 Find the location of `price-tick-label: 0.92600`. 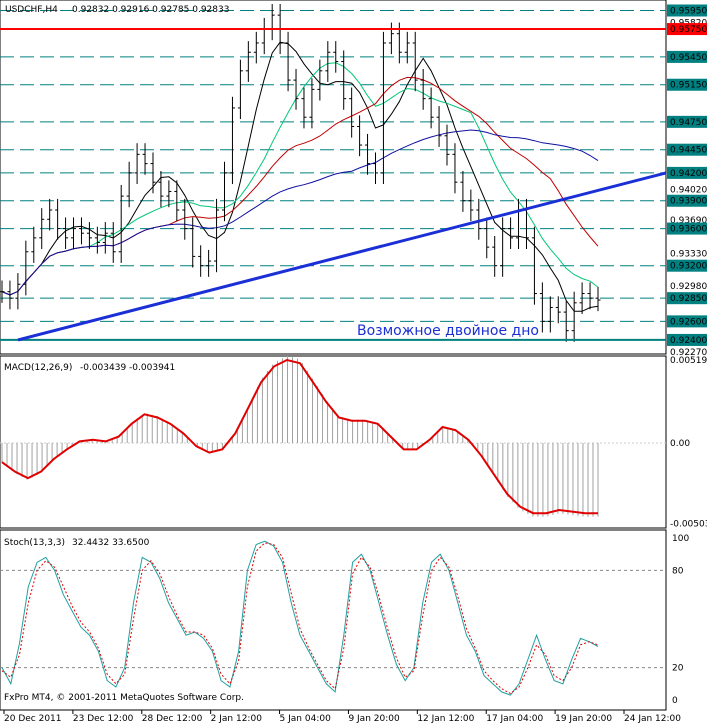

price-tick-label: 0.92600 is located at coordinates (688, 322).